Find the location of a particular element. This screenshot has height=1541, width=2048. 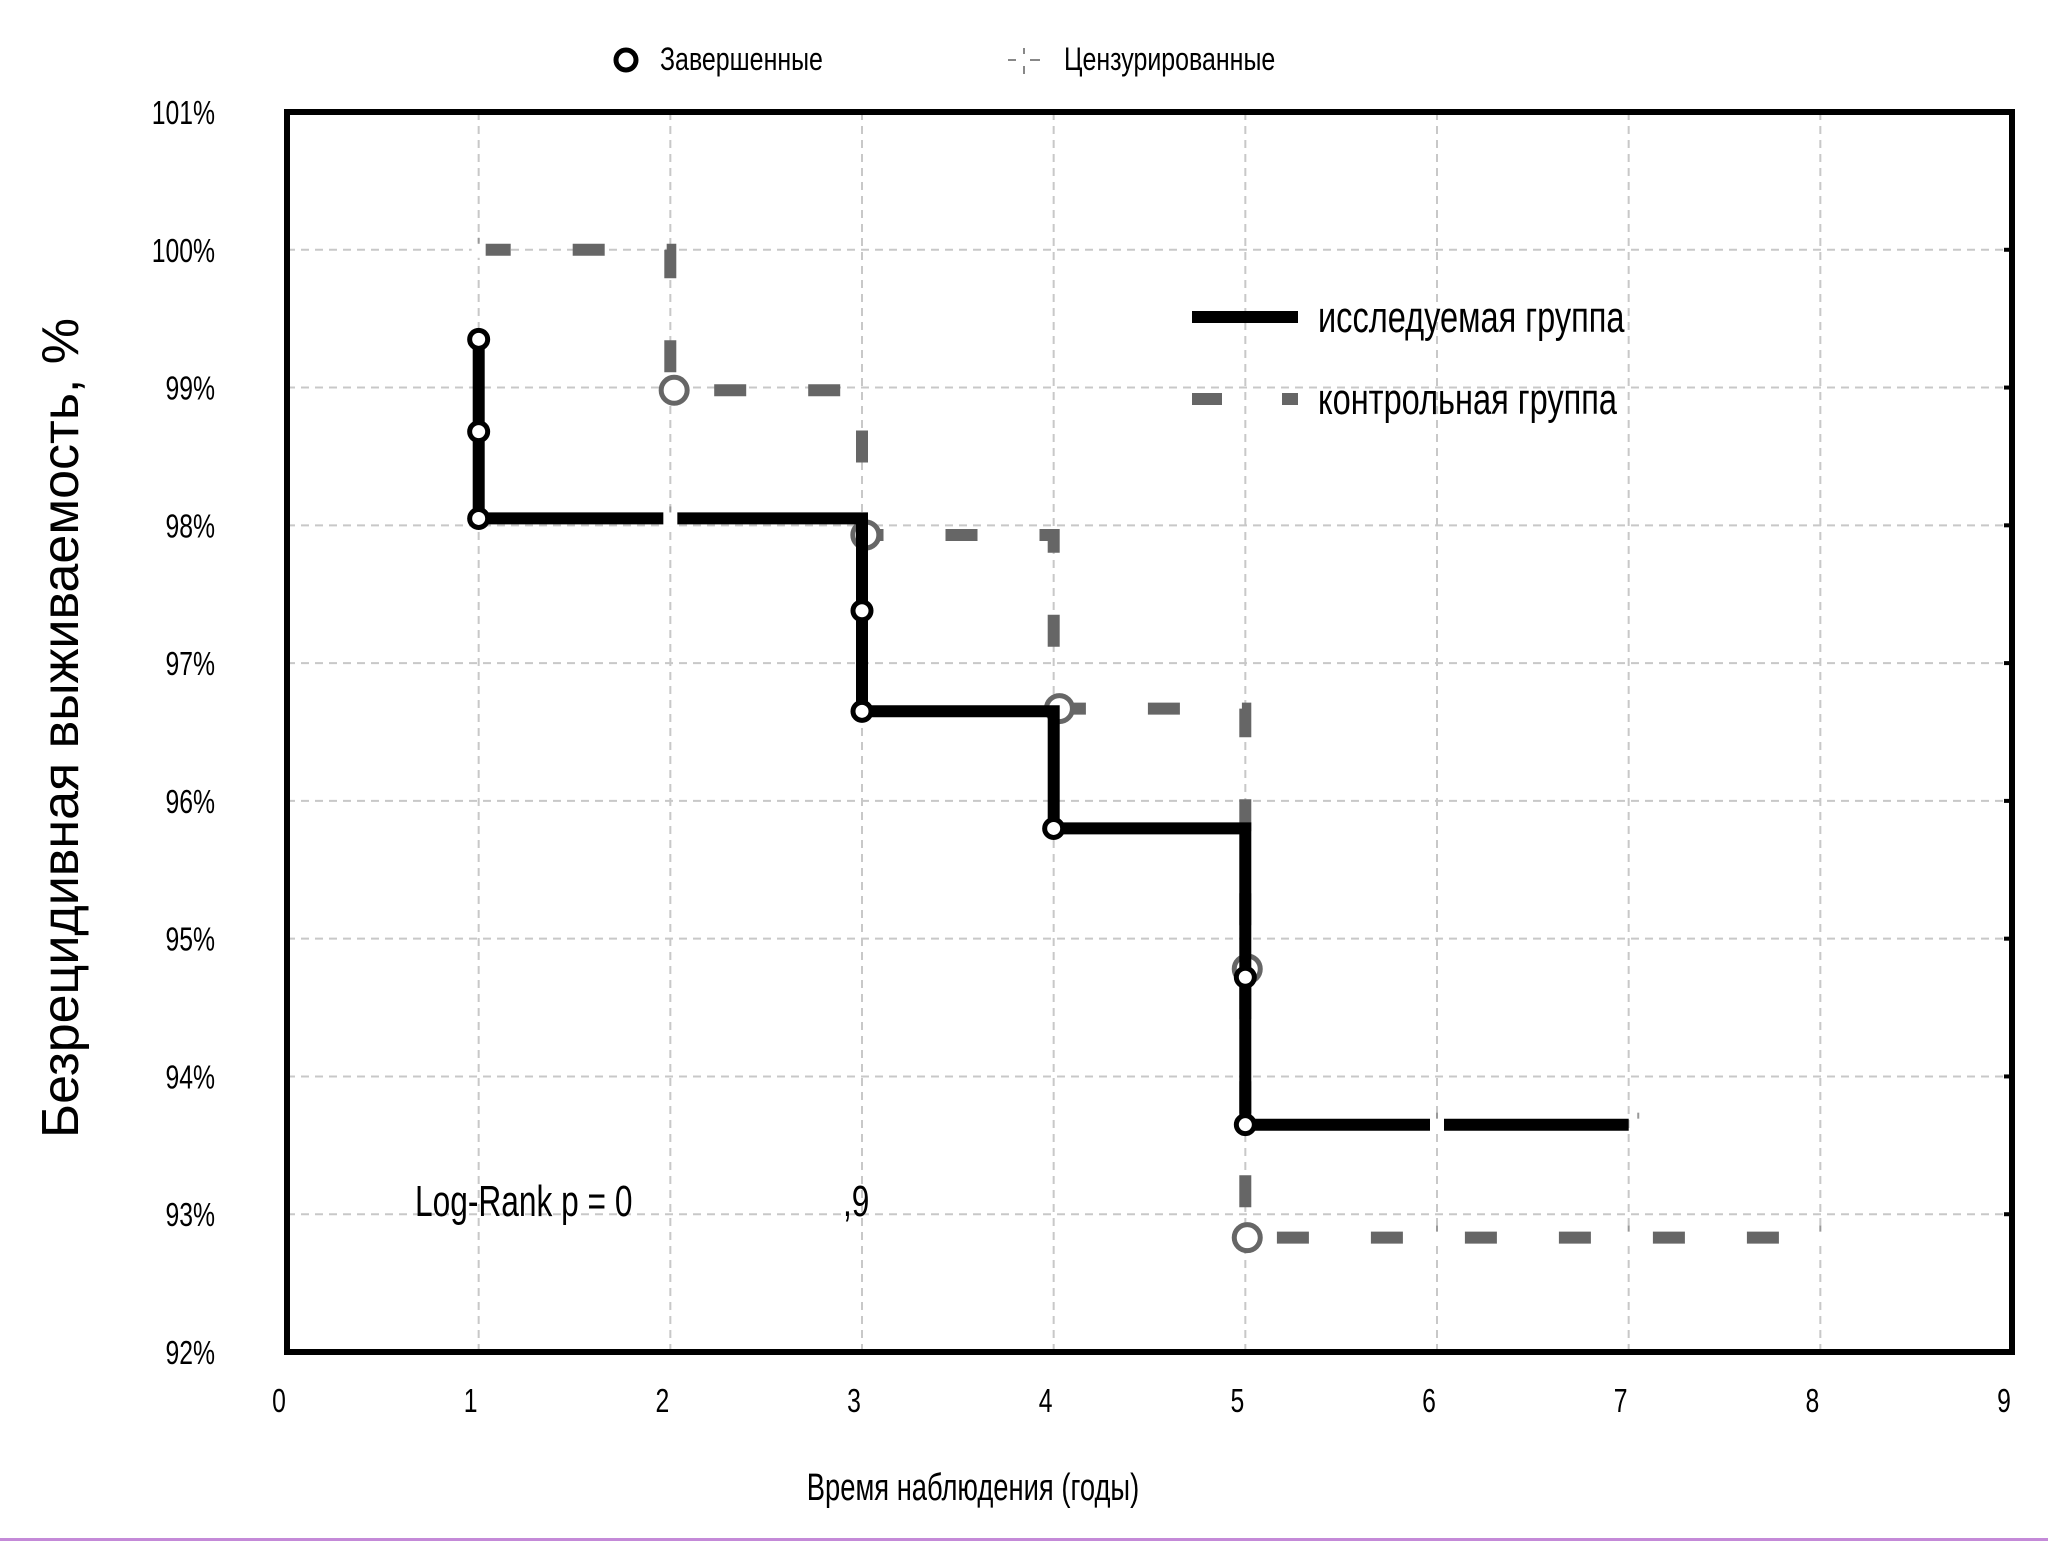

y-tick-label: 97% is located at coordinates (190, 665).